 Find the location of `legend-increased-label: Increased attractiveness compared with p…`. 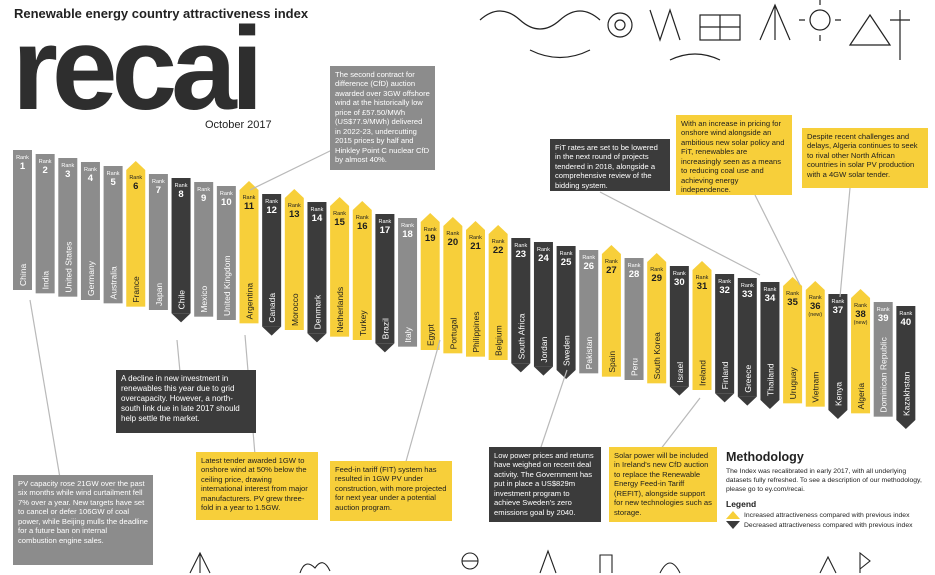

legend-increased-label: Increased attractiveness compared with p… is located at coordinates (827, 515).